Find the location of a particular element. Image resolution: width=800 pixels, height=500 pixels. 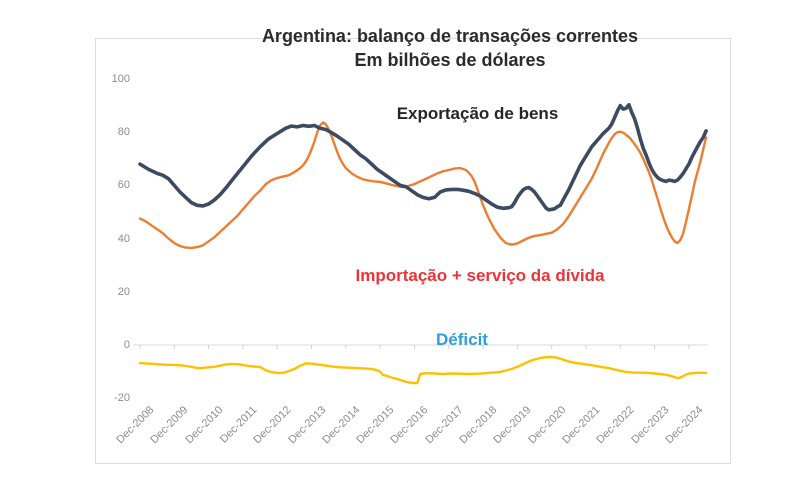

y-axis-tick-label: 80 is located at coordinates (123, 132).